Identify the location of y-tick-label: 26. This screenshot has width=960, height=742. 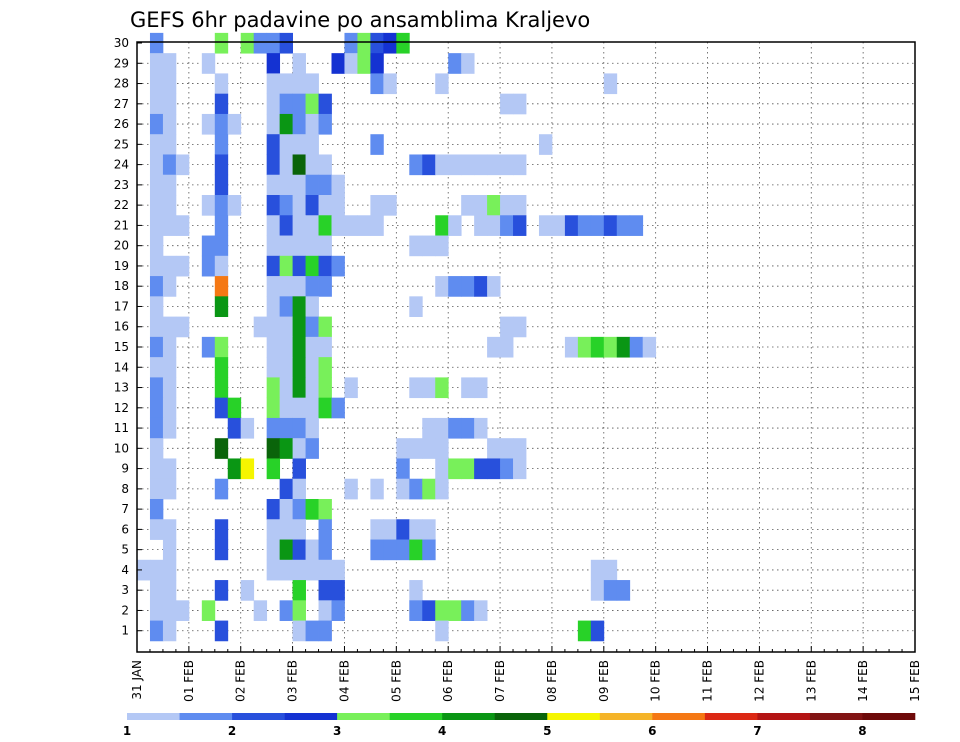
(121, 124).